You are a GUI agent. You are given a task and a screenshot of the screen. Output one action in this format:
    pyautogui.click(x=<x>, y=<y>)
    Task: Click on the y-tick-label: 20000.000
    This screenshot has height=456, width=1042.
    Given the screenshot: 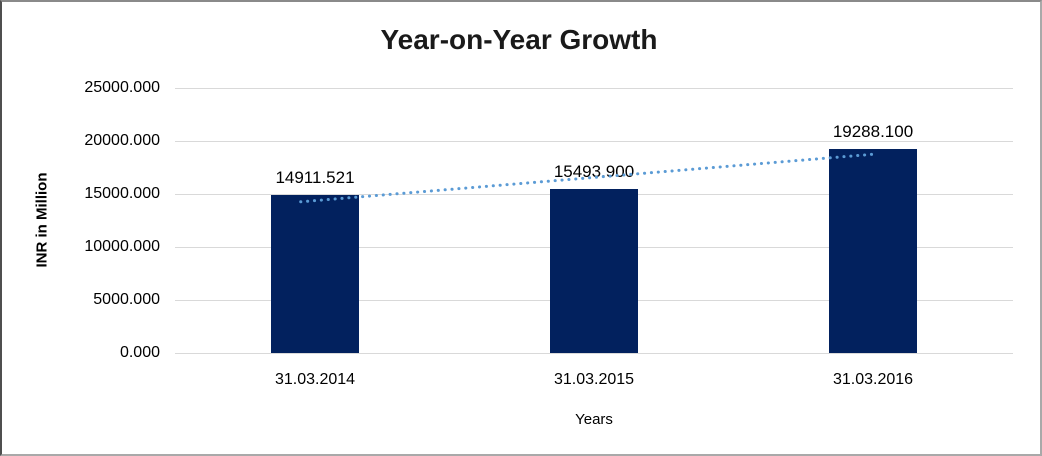 What is the action you would take?
    pyautogui.click(x=122, y=140)
    